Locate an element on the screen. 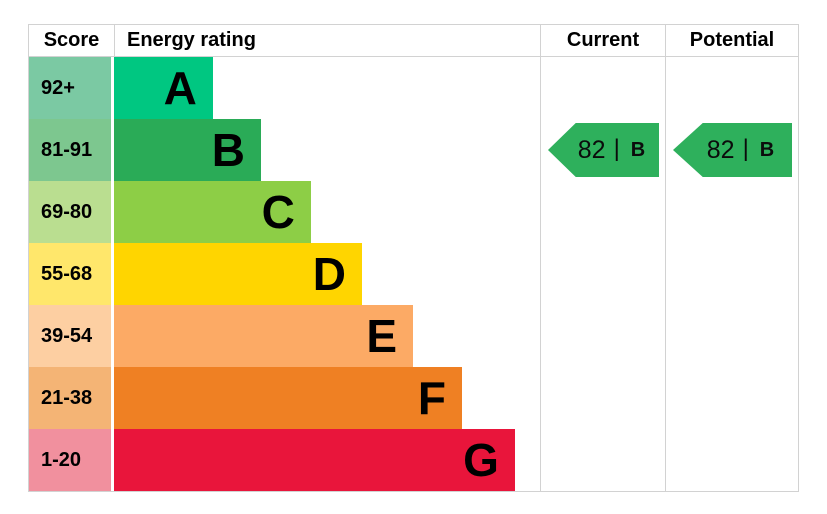  band-bar-e: E is located at coordinates (264, 336).